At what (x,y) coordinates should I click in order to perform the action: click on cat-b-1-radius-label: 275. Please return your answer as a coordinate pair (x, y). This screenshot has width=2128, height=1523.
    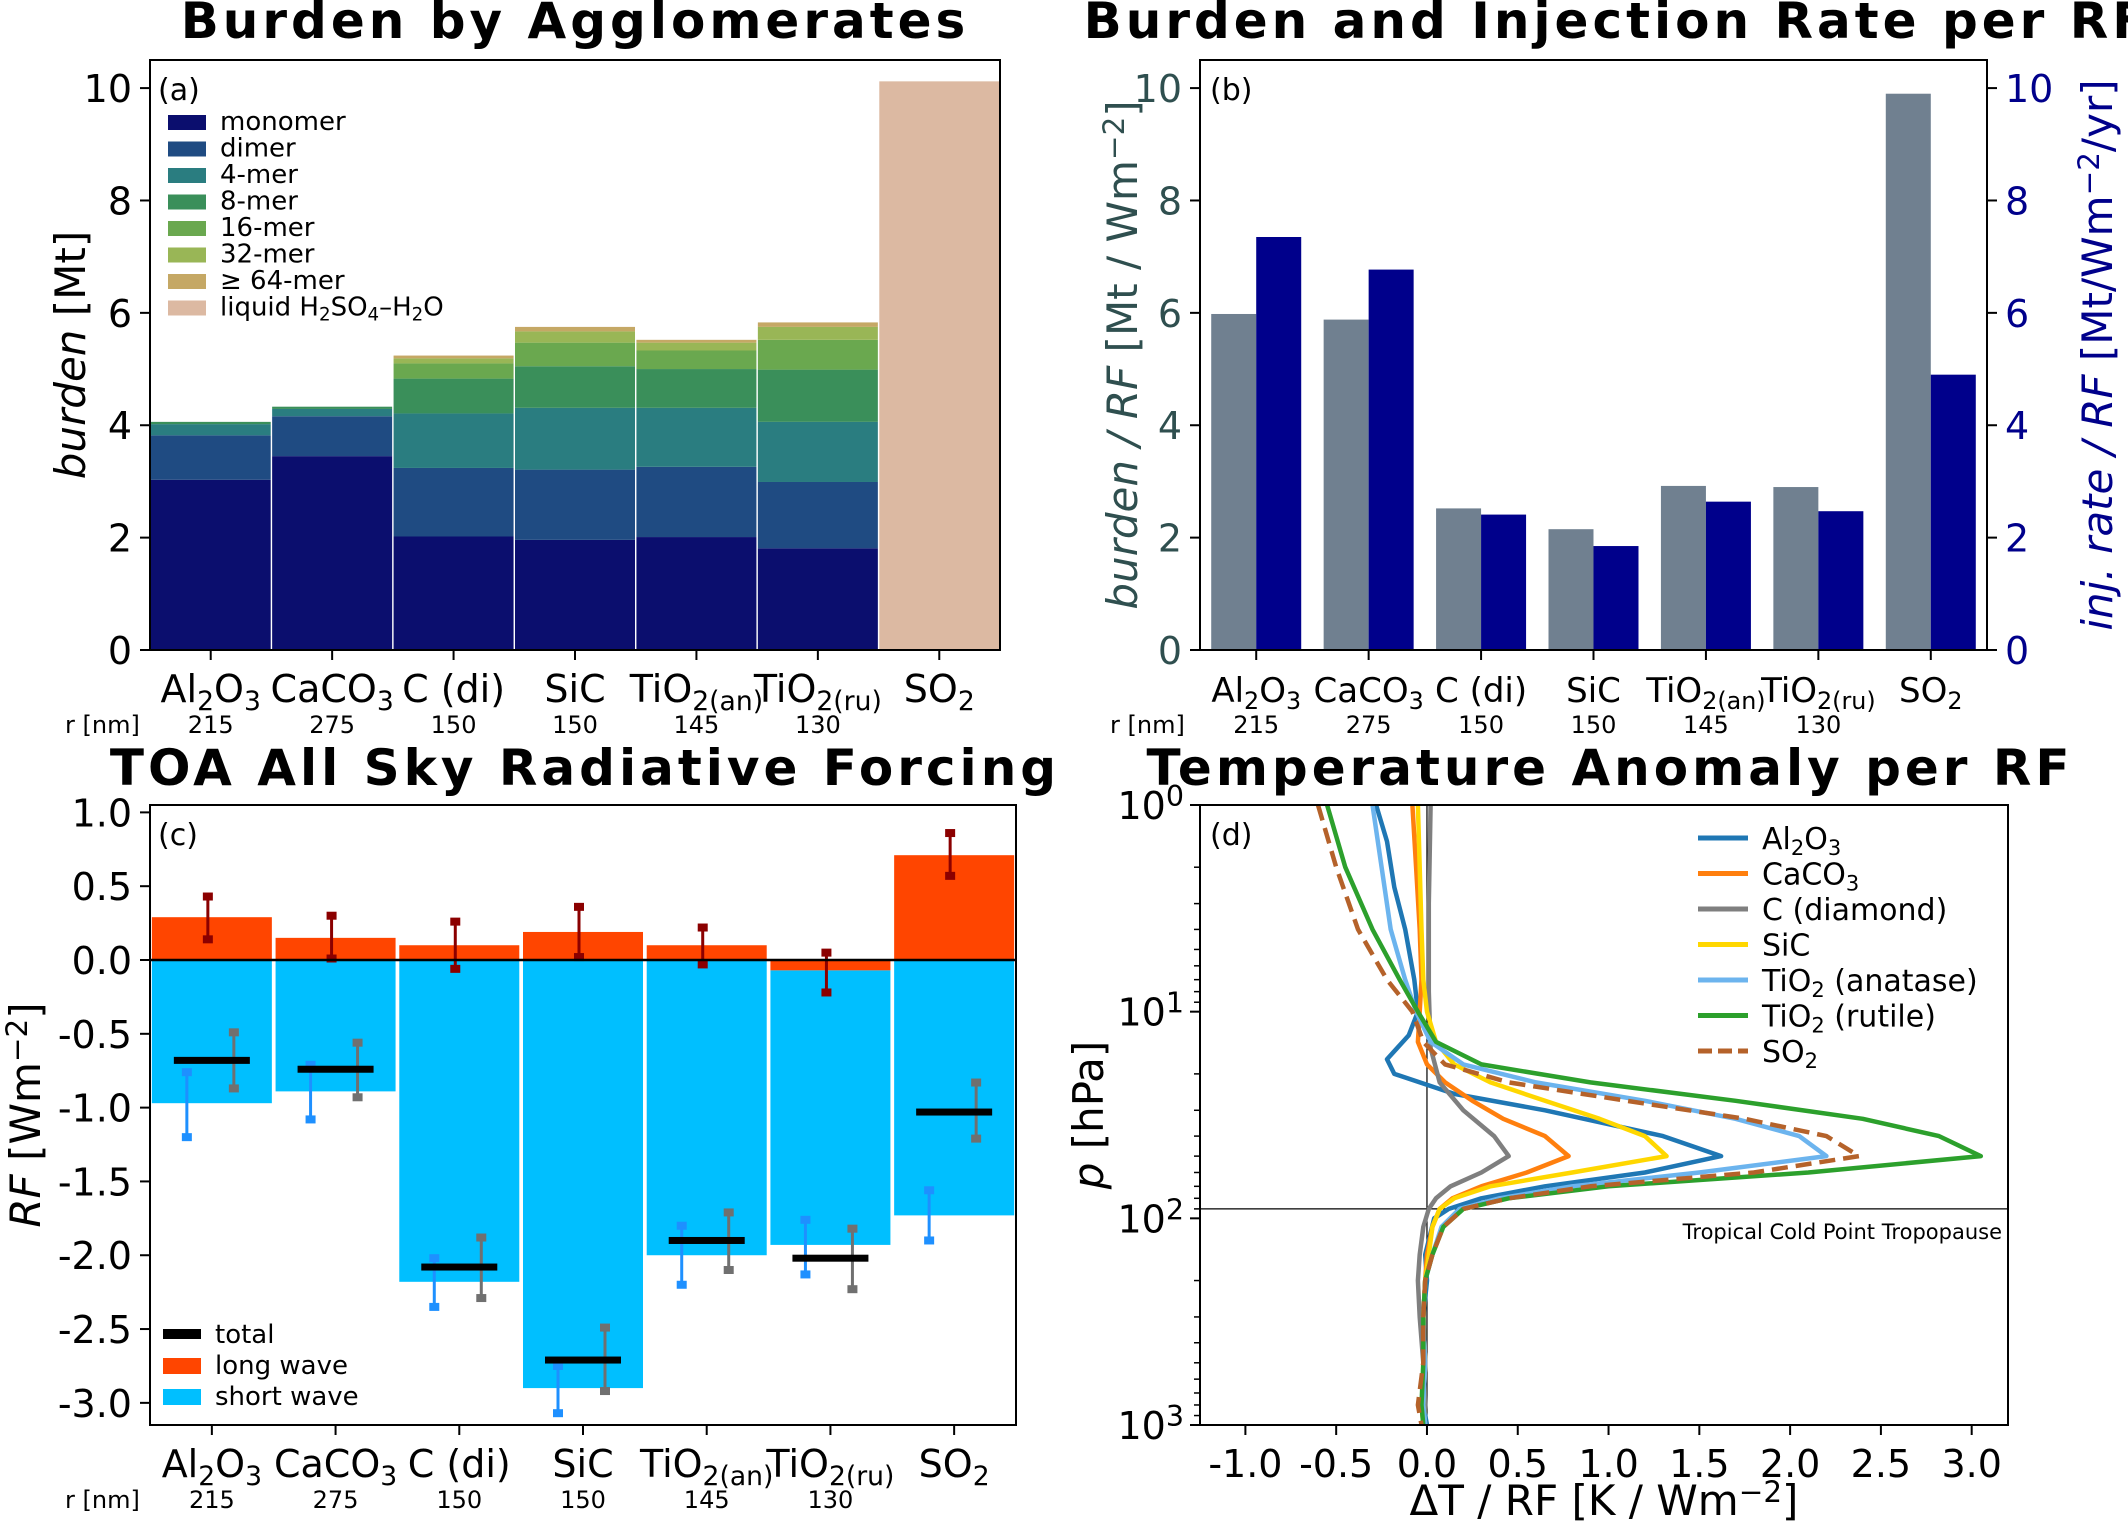
    Looking at the image, I should click on (1369, 725).